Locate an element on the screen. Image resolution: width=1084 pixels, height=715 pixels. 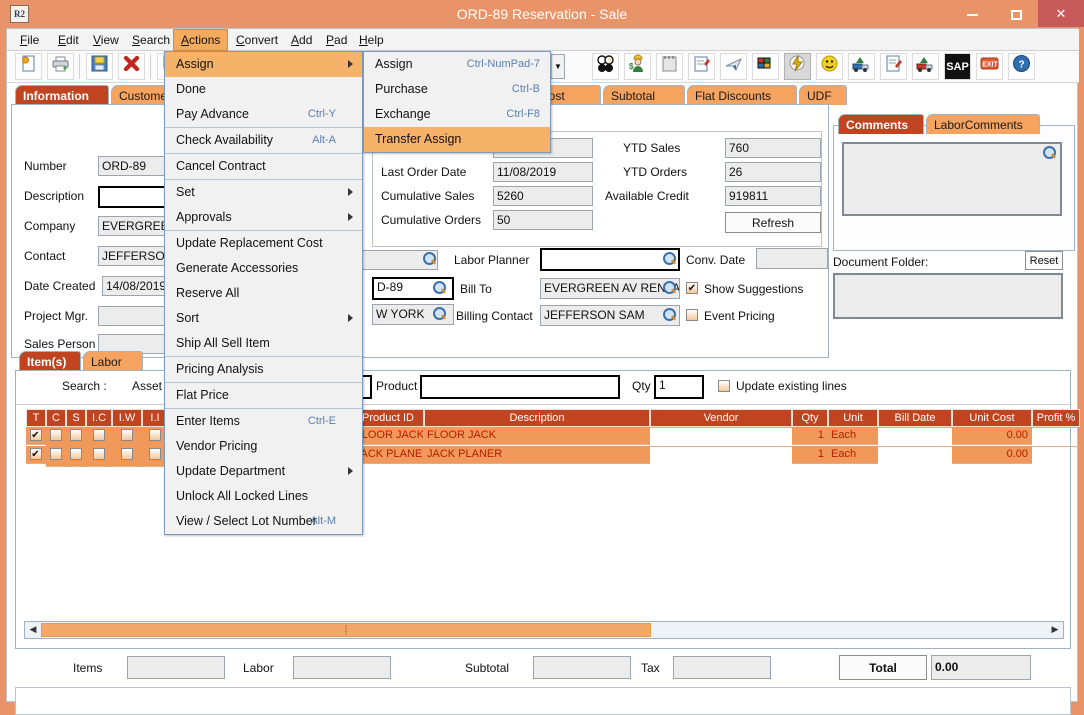
worker-money-icon: $ is located at coordinates (637, 66).